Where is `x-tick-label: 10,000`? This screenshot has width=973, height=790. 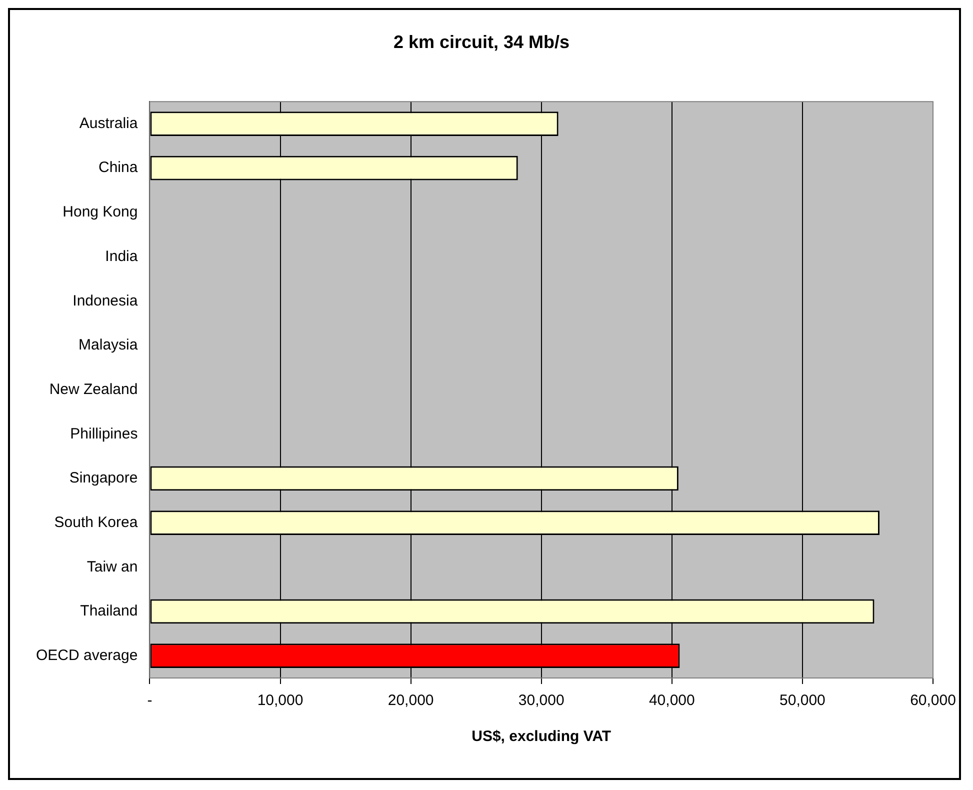 x-tick-label: 10,000 is located at coordinates (280, 701).